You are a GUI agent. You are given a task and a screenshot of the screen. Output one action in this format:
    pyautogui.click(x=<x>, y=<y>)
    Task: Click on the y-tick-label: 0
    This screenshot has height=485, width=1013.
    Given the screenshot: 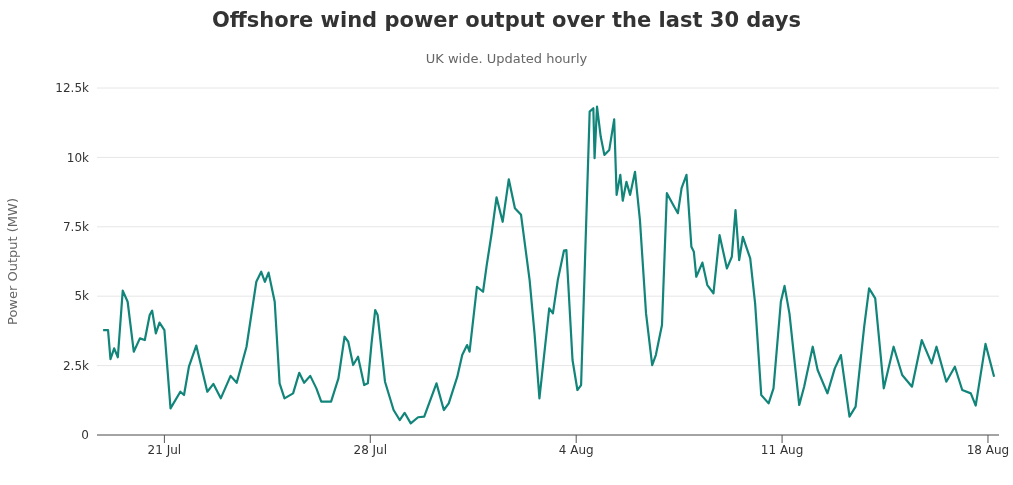 What is the action you would take?
    pyautogui.click(x=85, y=435)
    